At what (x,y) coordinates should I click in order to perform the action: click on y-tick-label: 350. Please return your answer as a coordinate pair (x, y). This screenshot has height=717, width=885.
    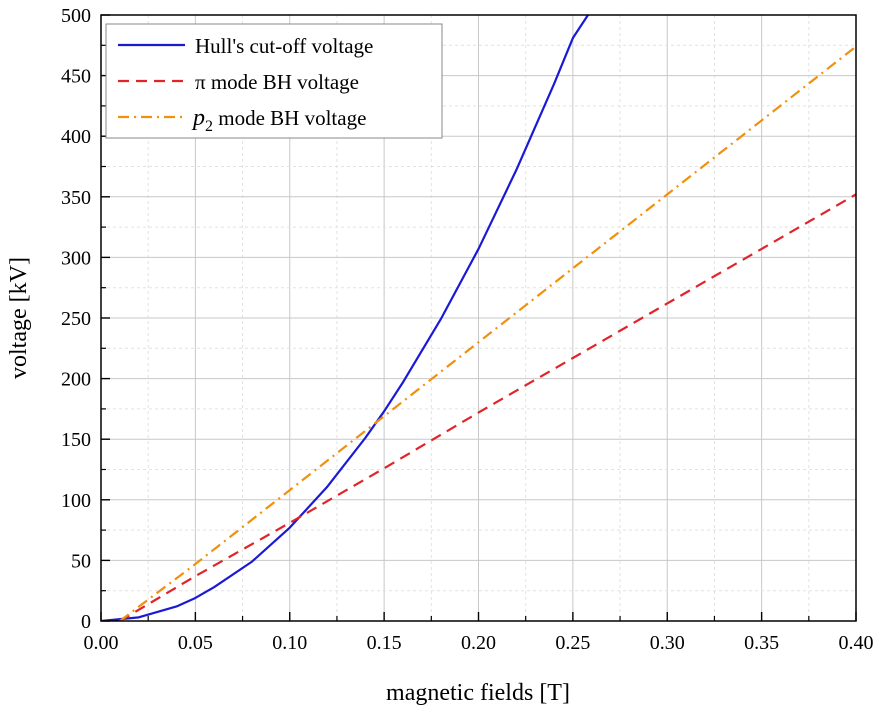
    Looking at the image, I should click on (76, 198).